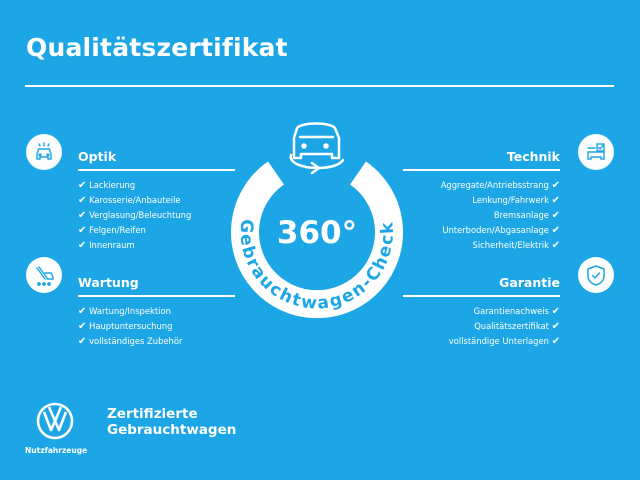 The height and width of the screenshot is (480, 640). What do you see at coordinates (44, 275) in the screenshot?
I see `service-tools-icon` at bounding box center [44, 275].